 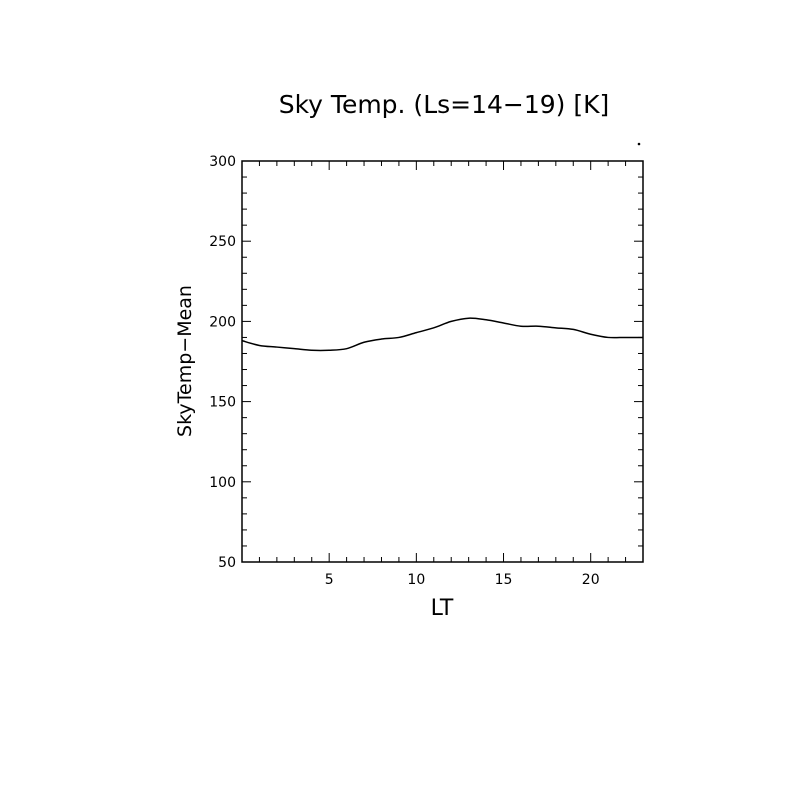 I want to click on x-tick-label: 20, so click(x=591, y=580).